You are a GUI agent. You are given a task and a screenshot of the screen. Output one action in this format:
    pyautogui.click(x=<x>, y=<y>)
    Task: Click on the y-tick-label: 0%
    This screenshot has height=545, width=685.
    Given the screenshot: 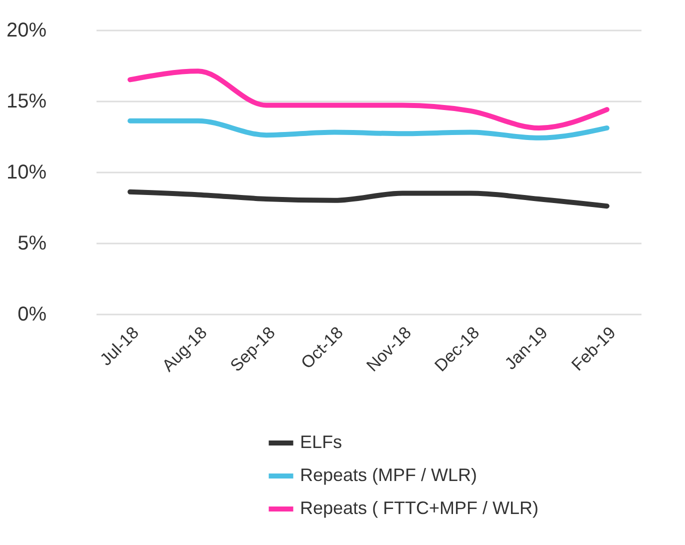 What is the action you would take?
    pyautogui.click(x=32, y=315)
    